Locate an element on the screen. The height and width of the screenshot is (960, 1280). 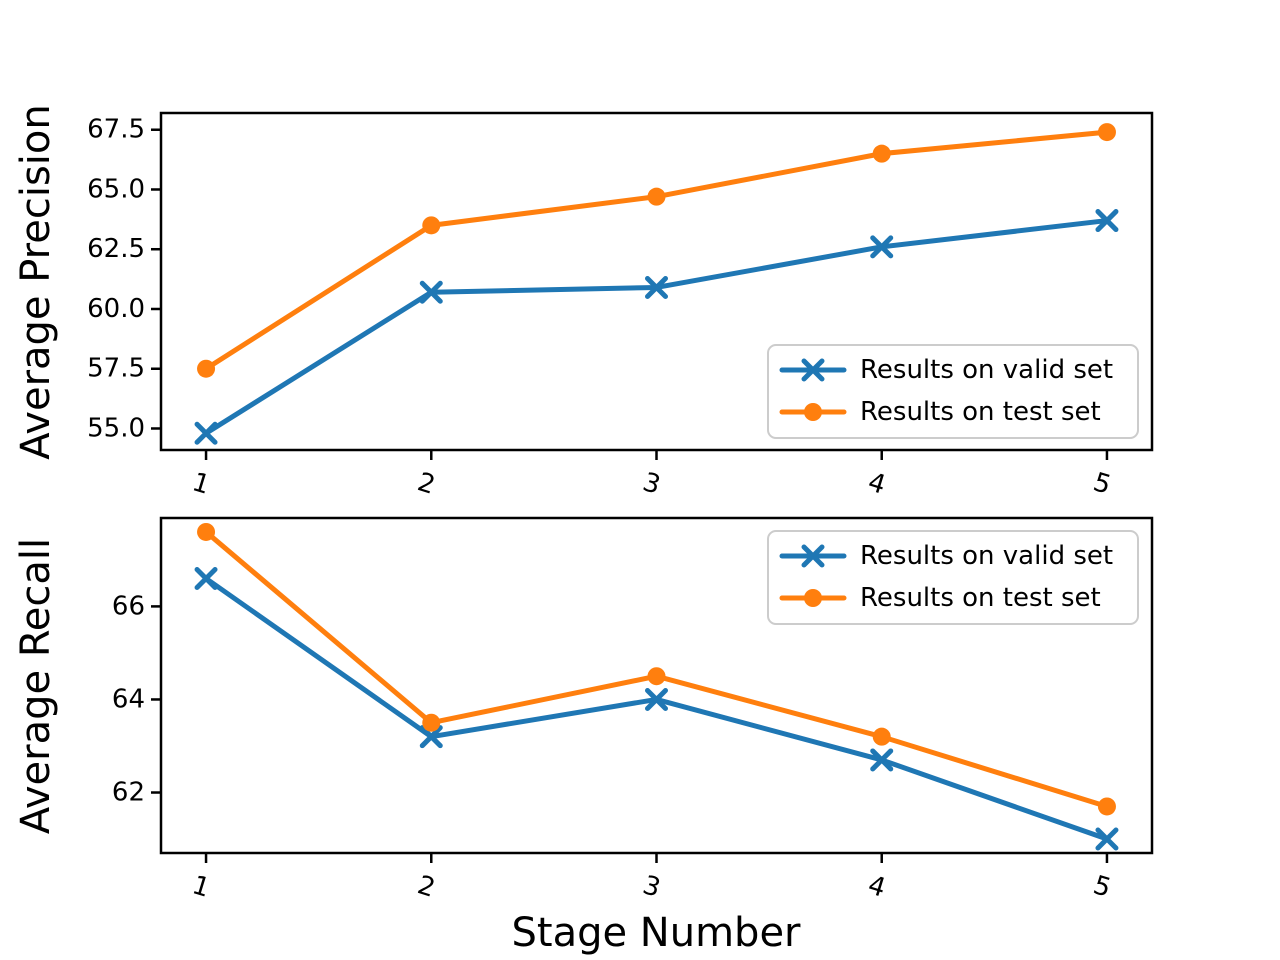
y-tick-label: 65.0 is located at coordinates (116, 189).